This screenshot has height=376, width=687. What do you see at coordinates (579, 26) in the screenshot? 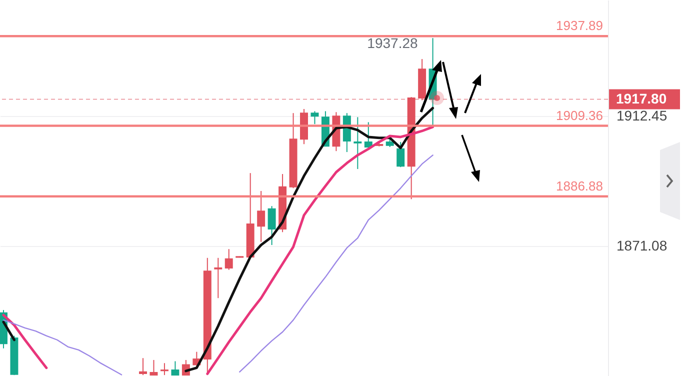
I see `ref-line-label: 1937.89` at bounding box center [579, 26].